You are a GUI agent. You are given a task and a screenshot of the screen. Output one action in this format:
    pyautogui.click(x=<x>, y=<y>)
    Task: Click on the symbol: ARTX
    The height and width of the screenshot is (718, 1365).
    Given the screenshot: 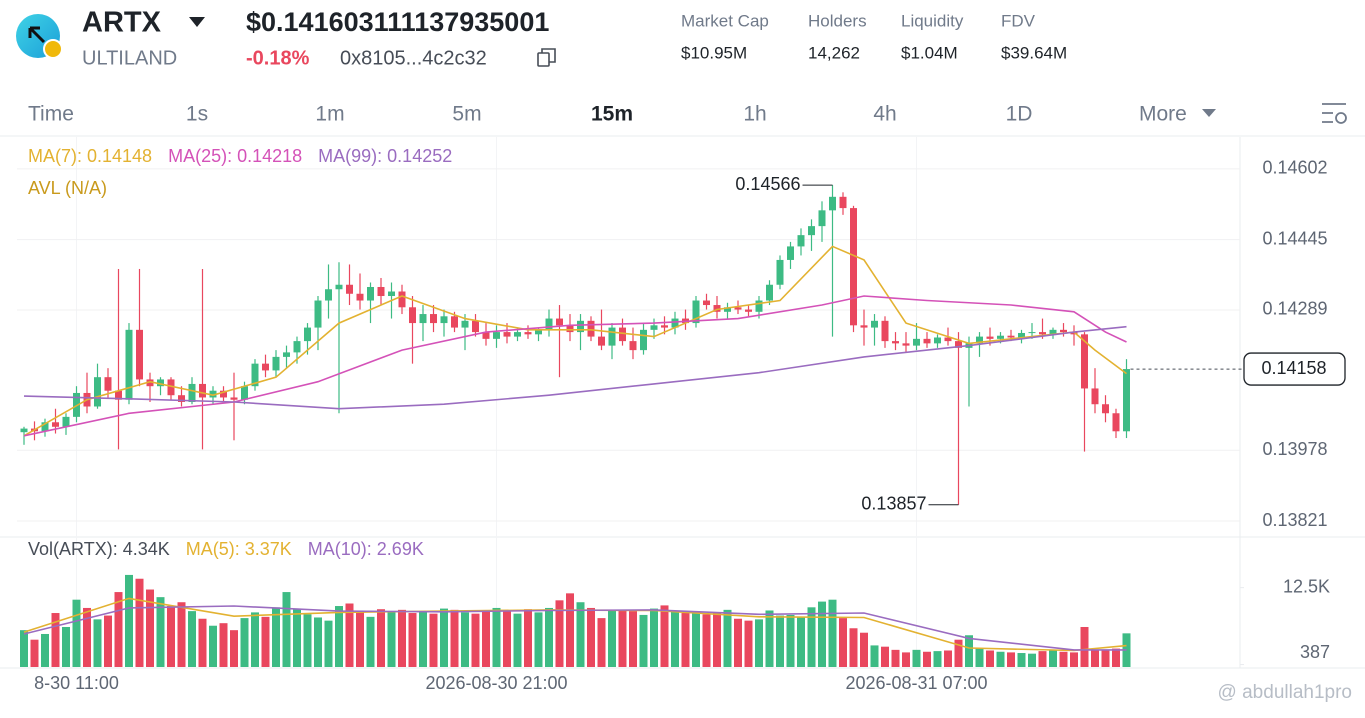 What is the action you would take?
    pyautogui.click(x=122, y=23)
    